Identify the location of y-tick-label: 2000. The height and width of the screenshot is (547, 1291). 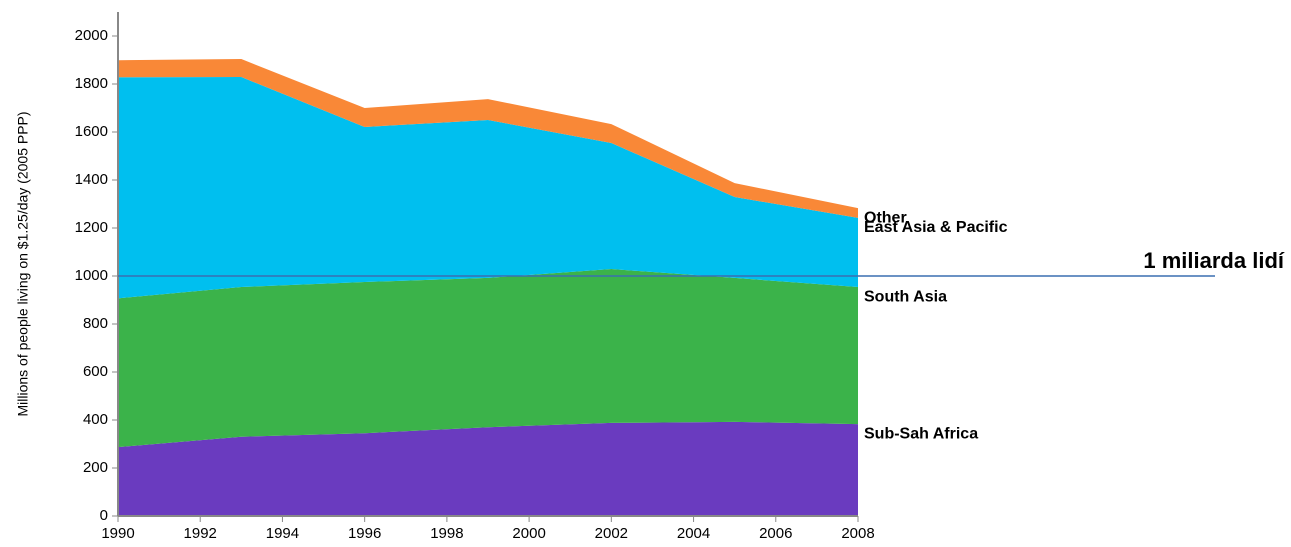
(91, 35).